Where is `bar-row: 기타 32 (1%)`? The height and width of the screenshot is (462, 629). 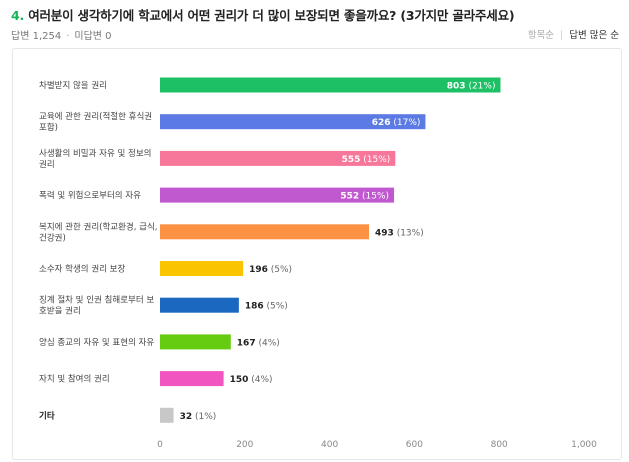 bar-row: 기타 32 (1%) is located at coordinates (128, 415).